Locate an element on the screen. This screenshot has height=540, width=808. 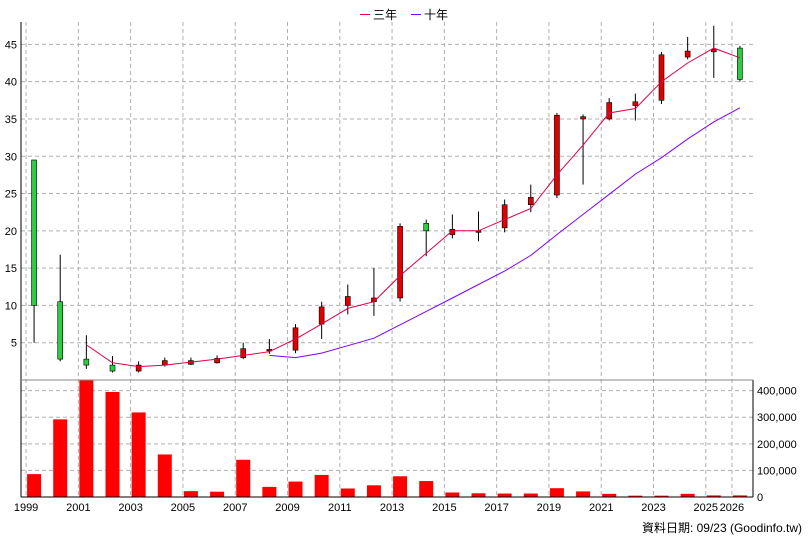
price-tick-label: 5 is located at coordinates (14, 344).